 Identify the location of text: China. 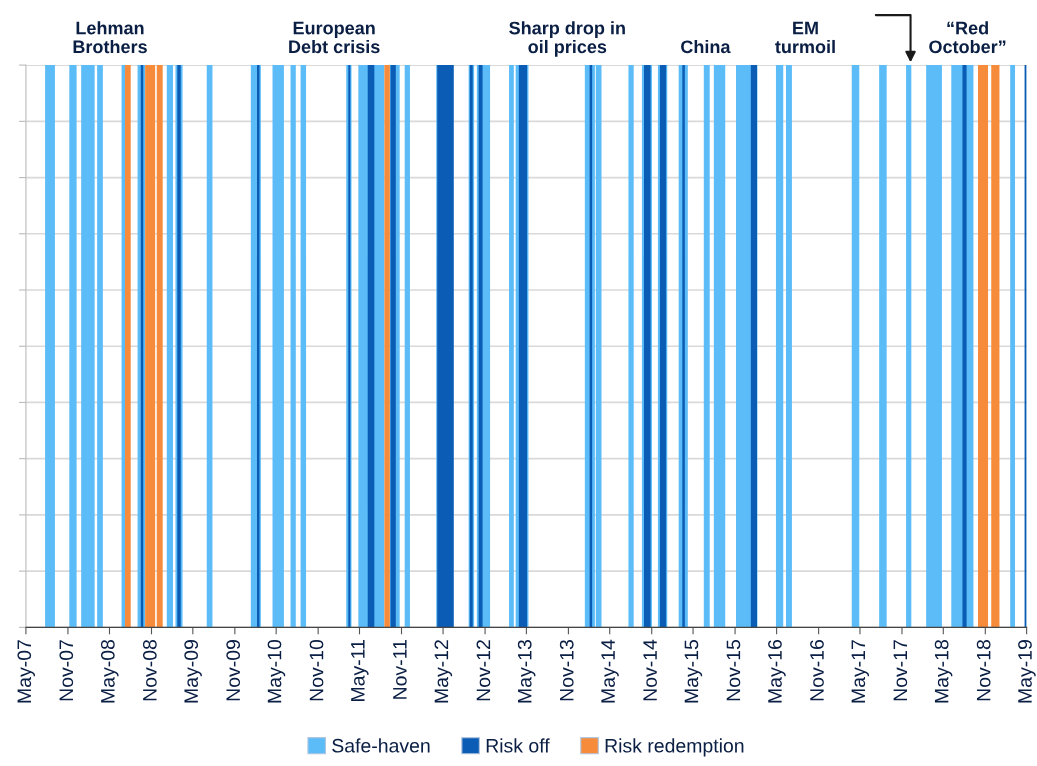
(706, 46).